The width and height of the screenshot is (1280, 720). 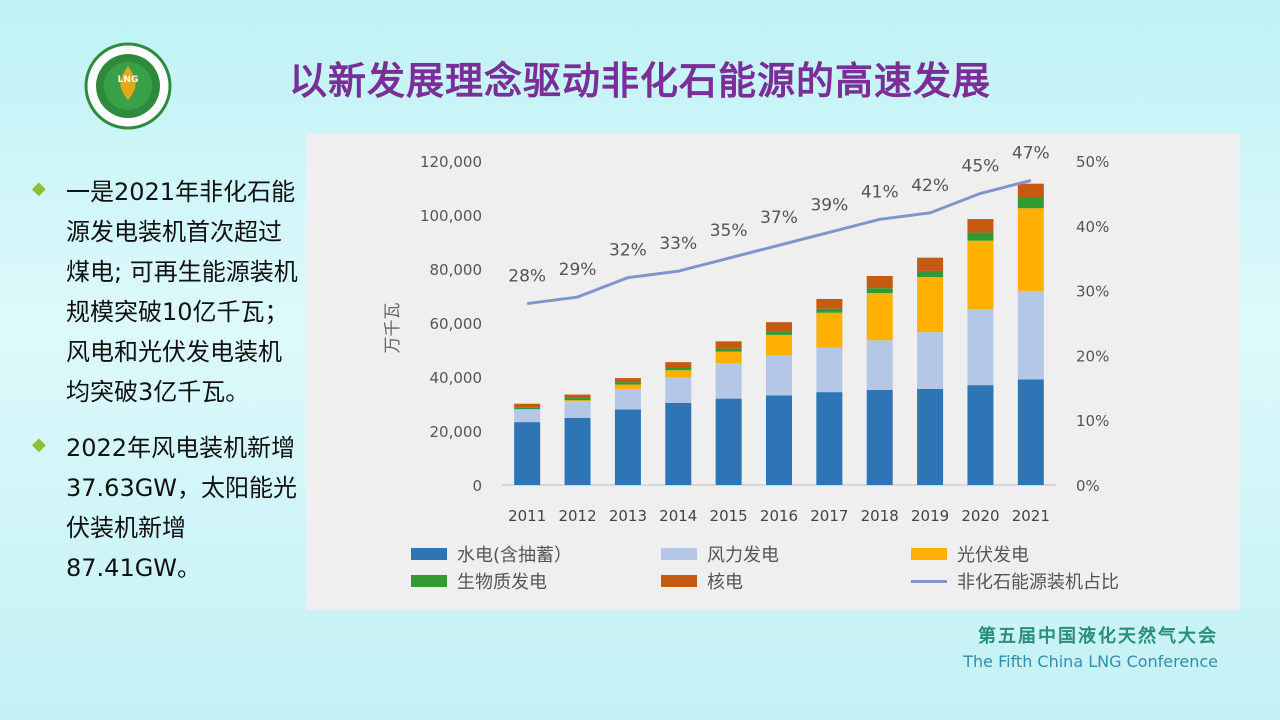 What do you see at coordinates (456, 270) in the screenshot?
I see `y-tick-label: 80,000` at bounding box center [456, 270].